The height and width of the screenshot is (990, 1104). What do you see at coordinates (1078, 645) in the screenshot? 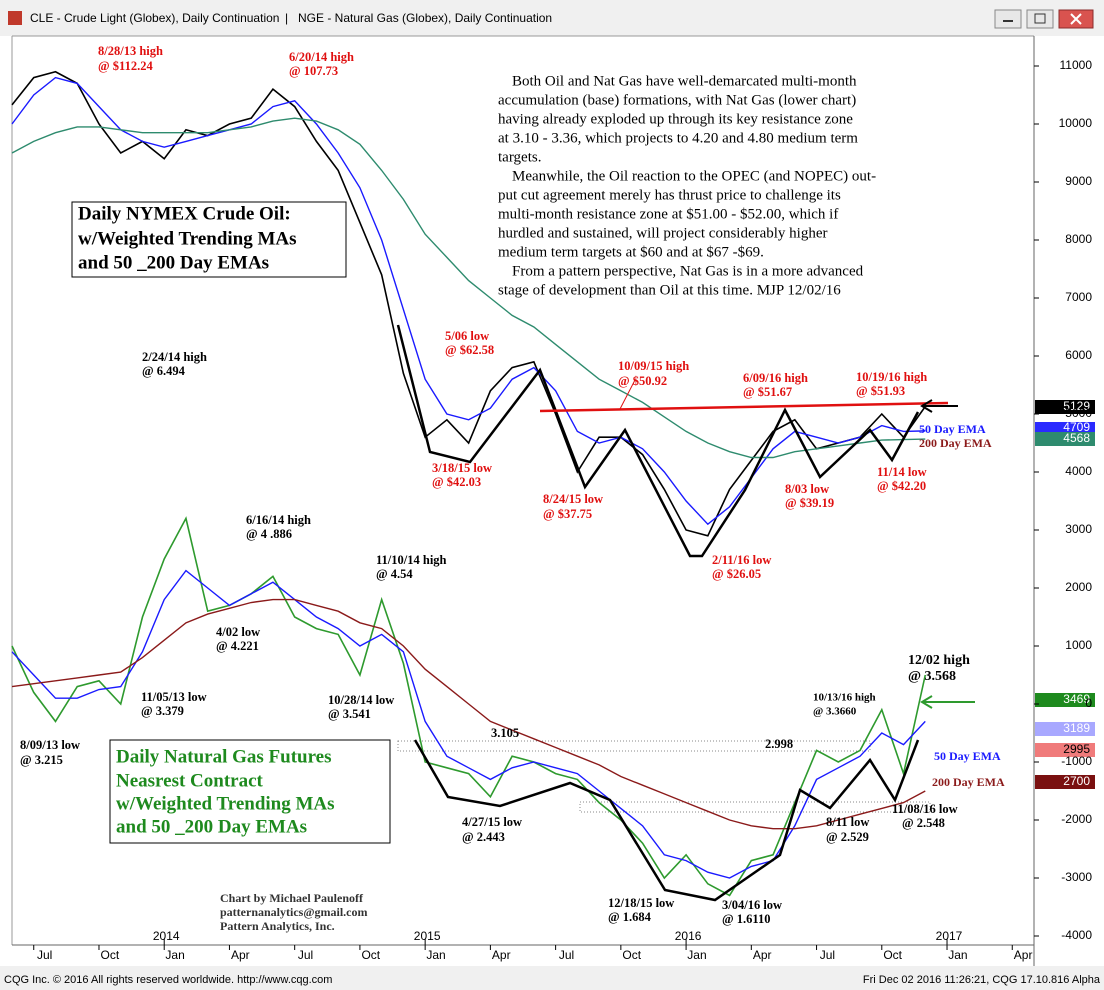
I see `y-tick-label: 1000` at bounding box center [1078, 645].